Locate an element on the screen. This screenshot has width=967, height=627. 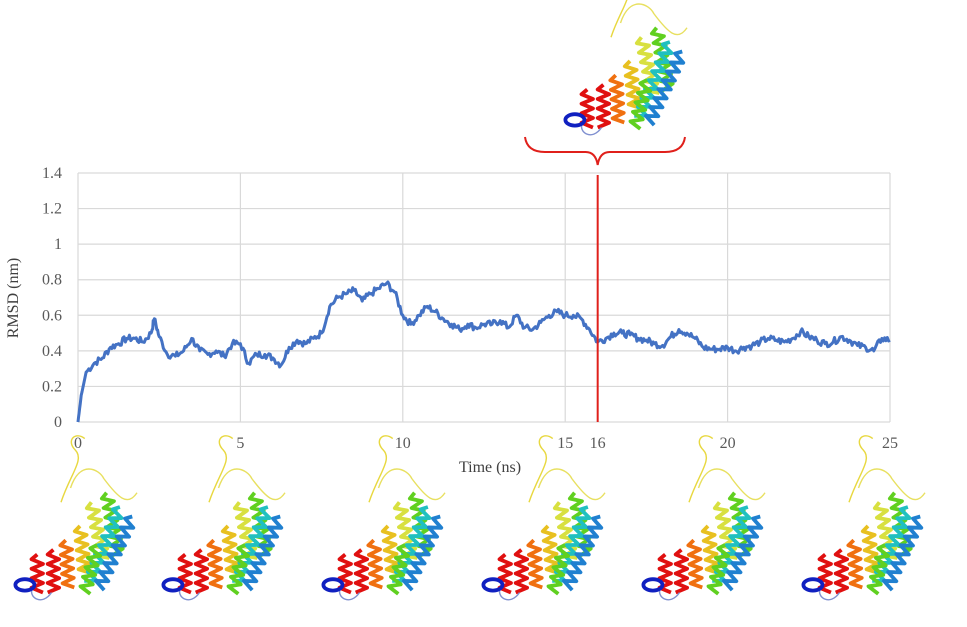
time-marker-label: 16 is located at coordinates (598, 443).